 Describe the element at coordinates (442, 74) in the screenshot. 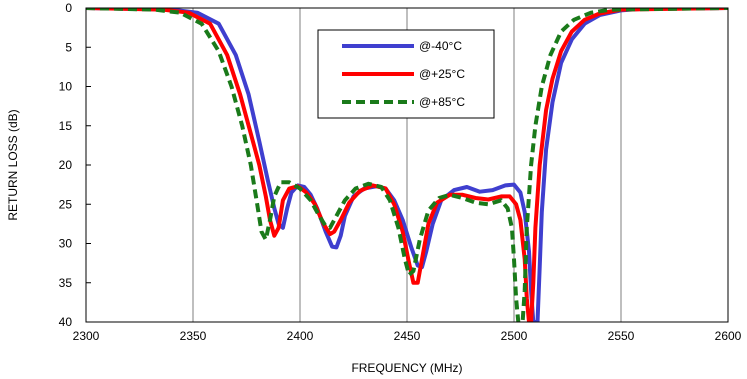

I see `legend-label-2: @+25°C` at that location.